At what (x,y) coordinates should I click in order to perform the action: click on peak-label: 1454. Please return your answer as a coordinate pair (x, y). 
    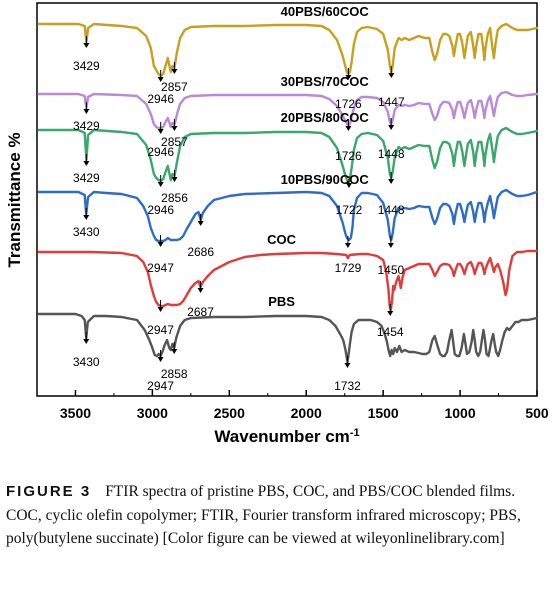
    Looking at the image, I should click on (390, 332).